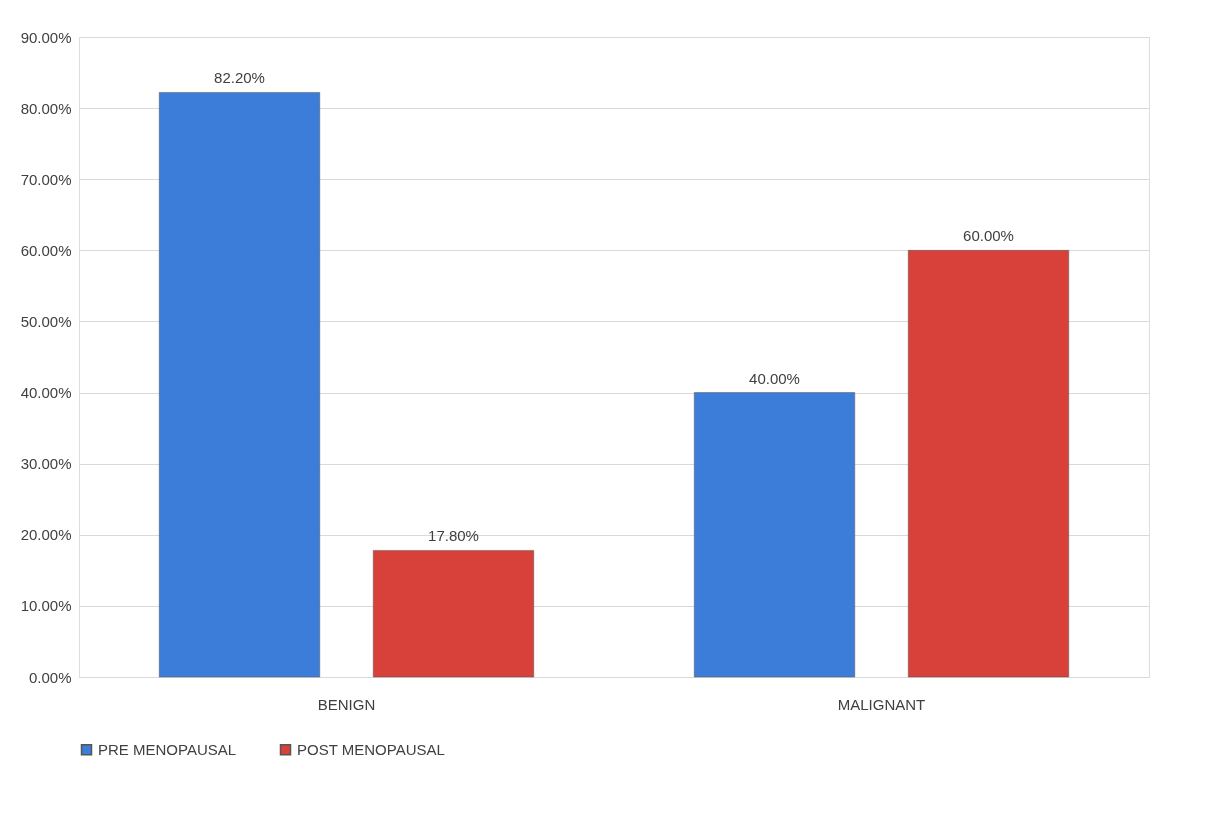  I want to click on x-tick-label: MALIGNANT, so click(881, 704).